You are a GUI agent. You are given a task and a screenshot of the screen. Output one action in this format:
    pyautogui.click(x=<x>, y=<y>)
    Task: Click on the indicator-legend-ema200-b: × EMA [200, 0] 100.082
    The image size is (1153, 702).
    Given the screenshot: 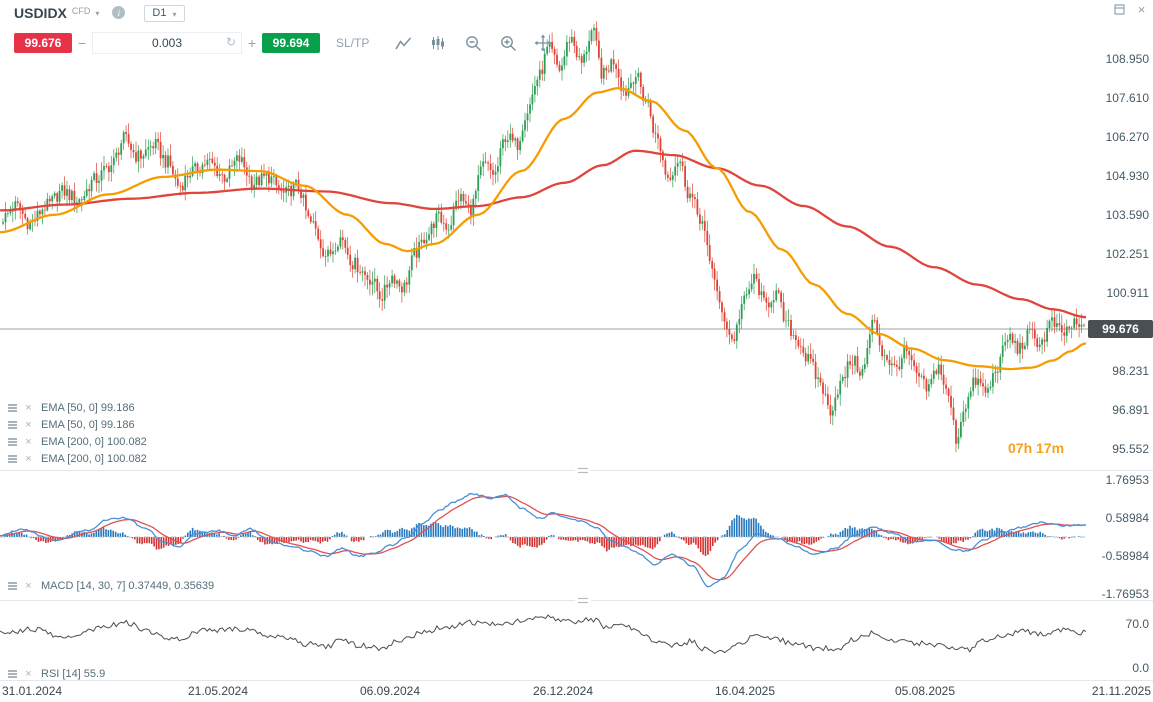 What is the action you would take?
    pyautogui.click(x=76, y=459)
    